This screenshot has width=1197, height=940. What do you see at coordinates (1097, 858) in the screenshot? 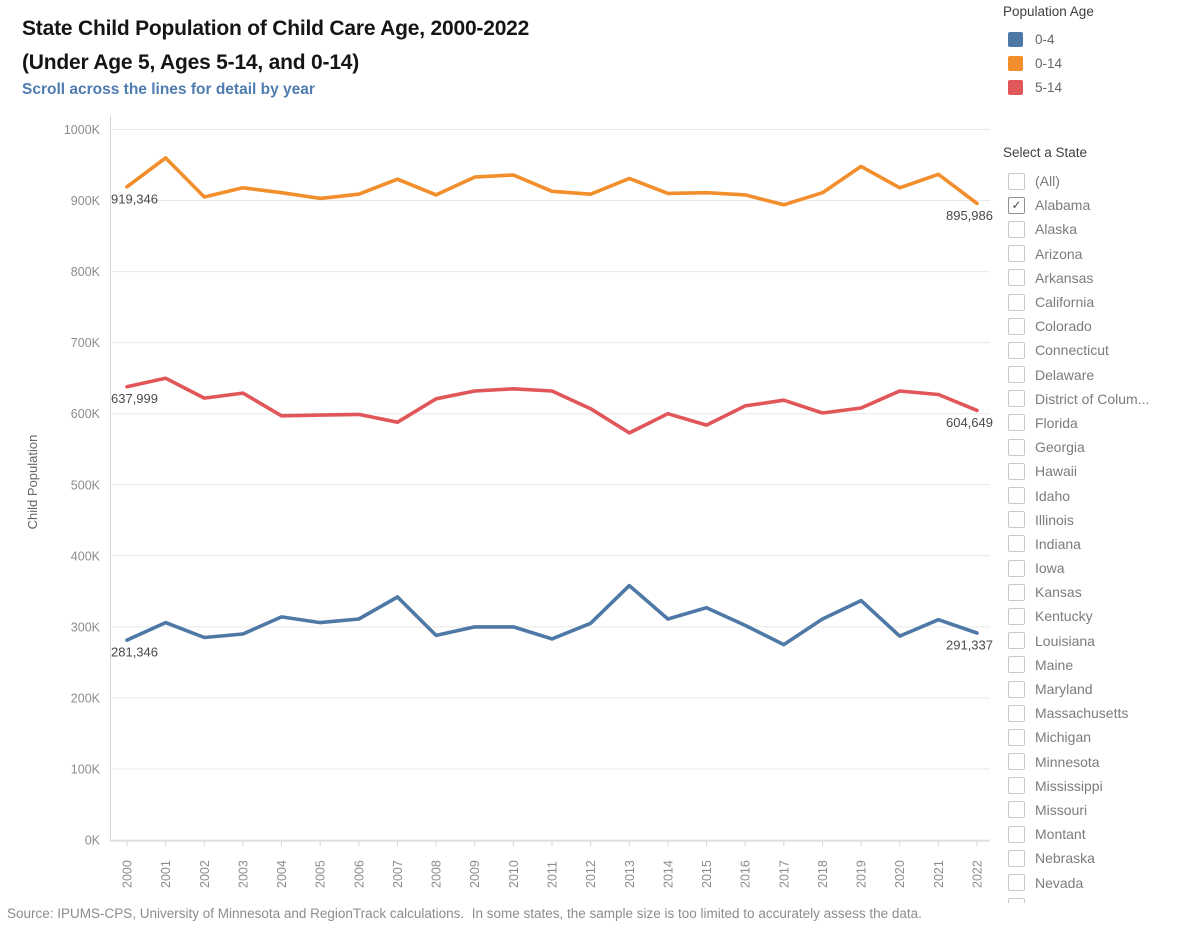
I see `state-item-nebraska: Nebraska` at bounding box center [1097, 858].